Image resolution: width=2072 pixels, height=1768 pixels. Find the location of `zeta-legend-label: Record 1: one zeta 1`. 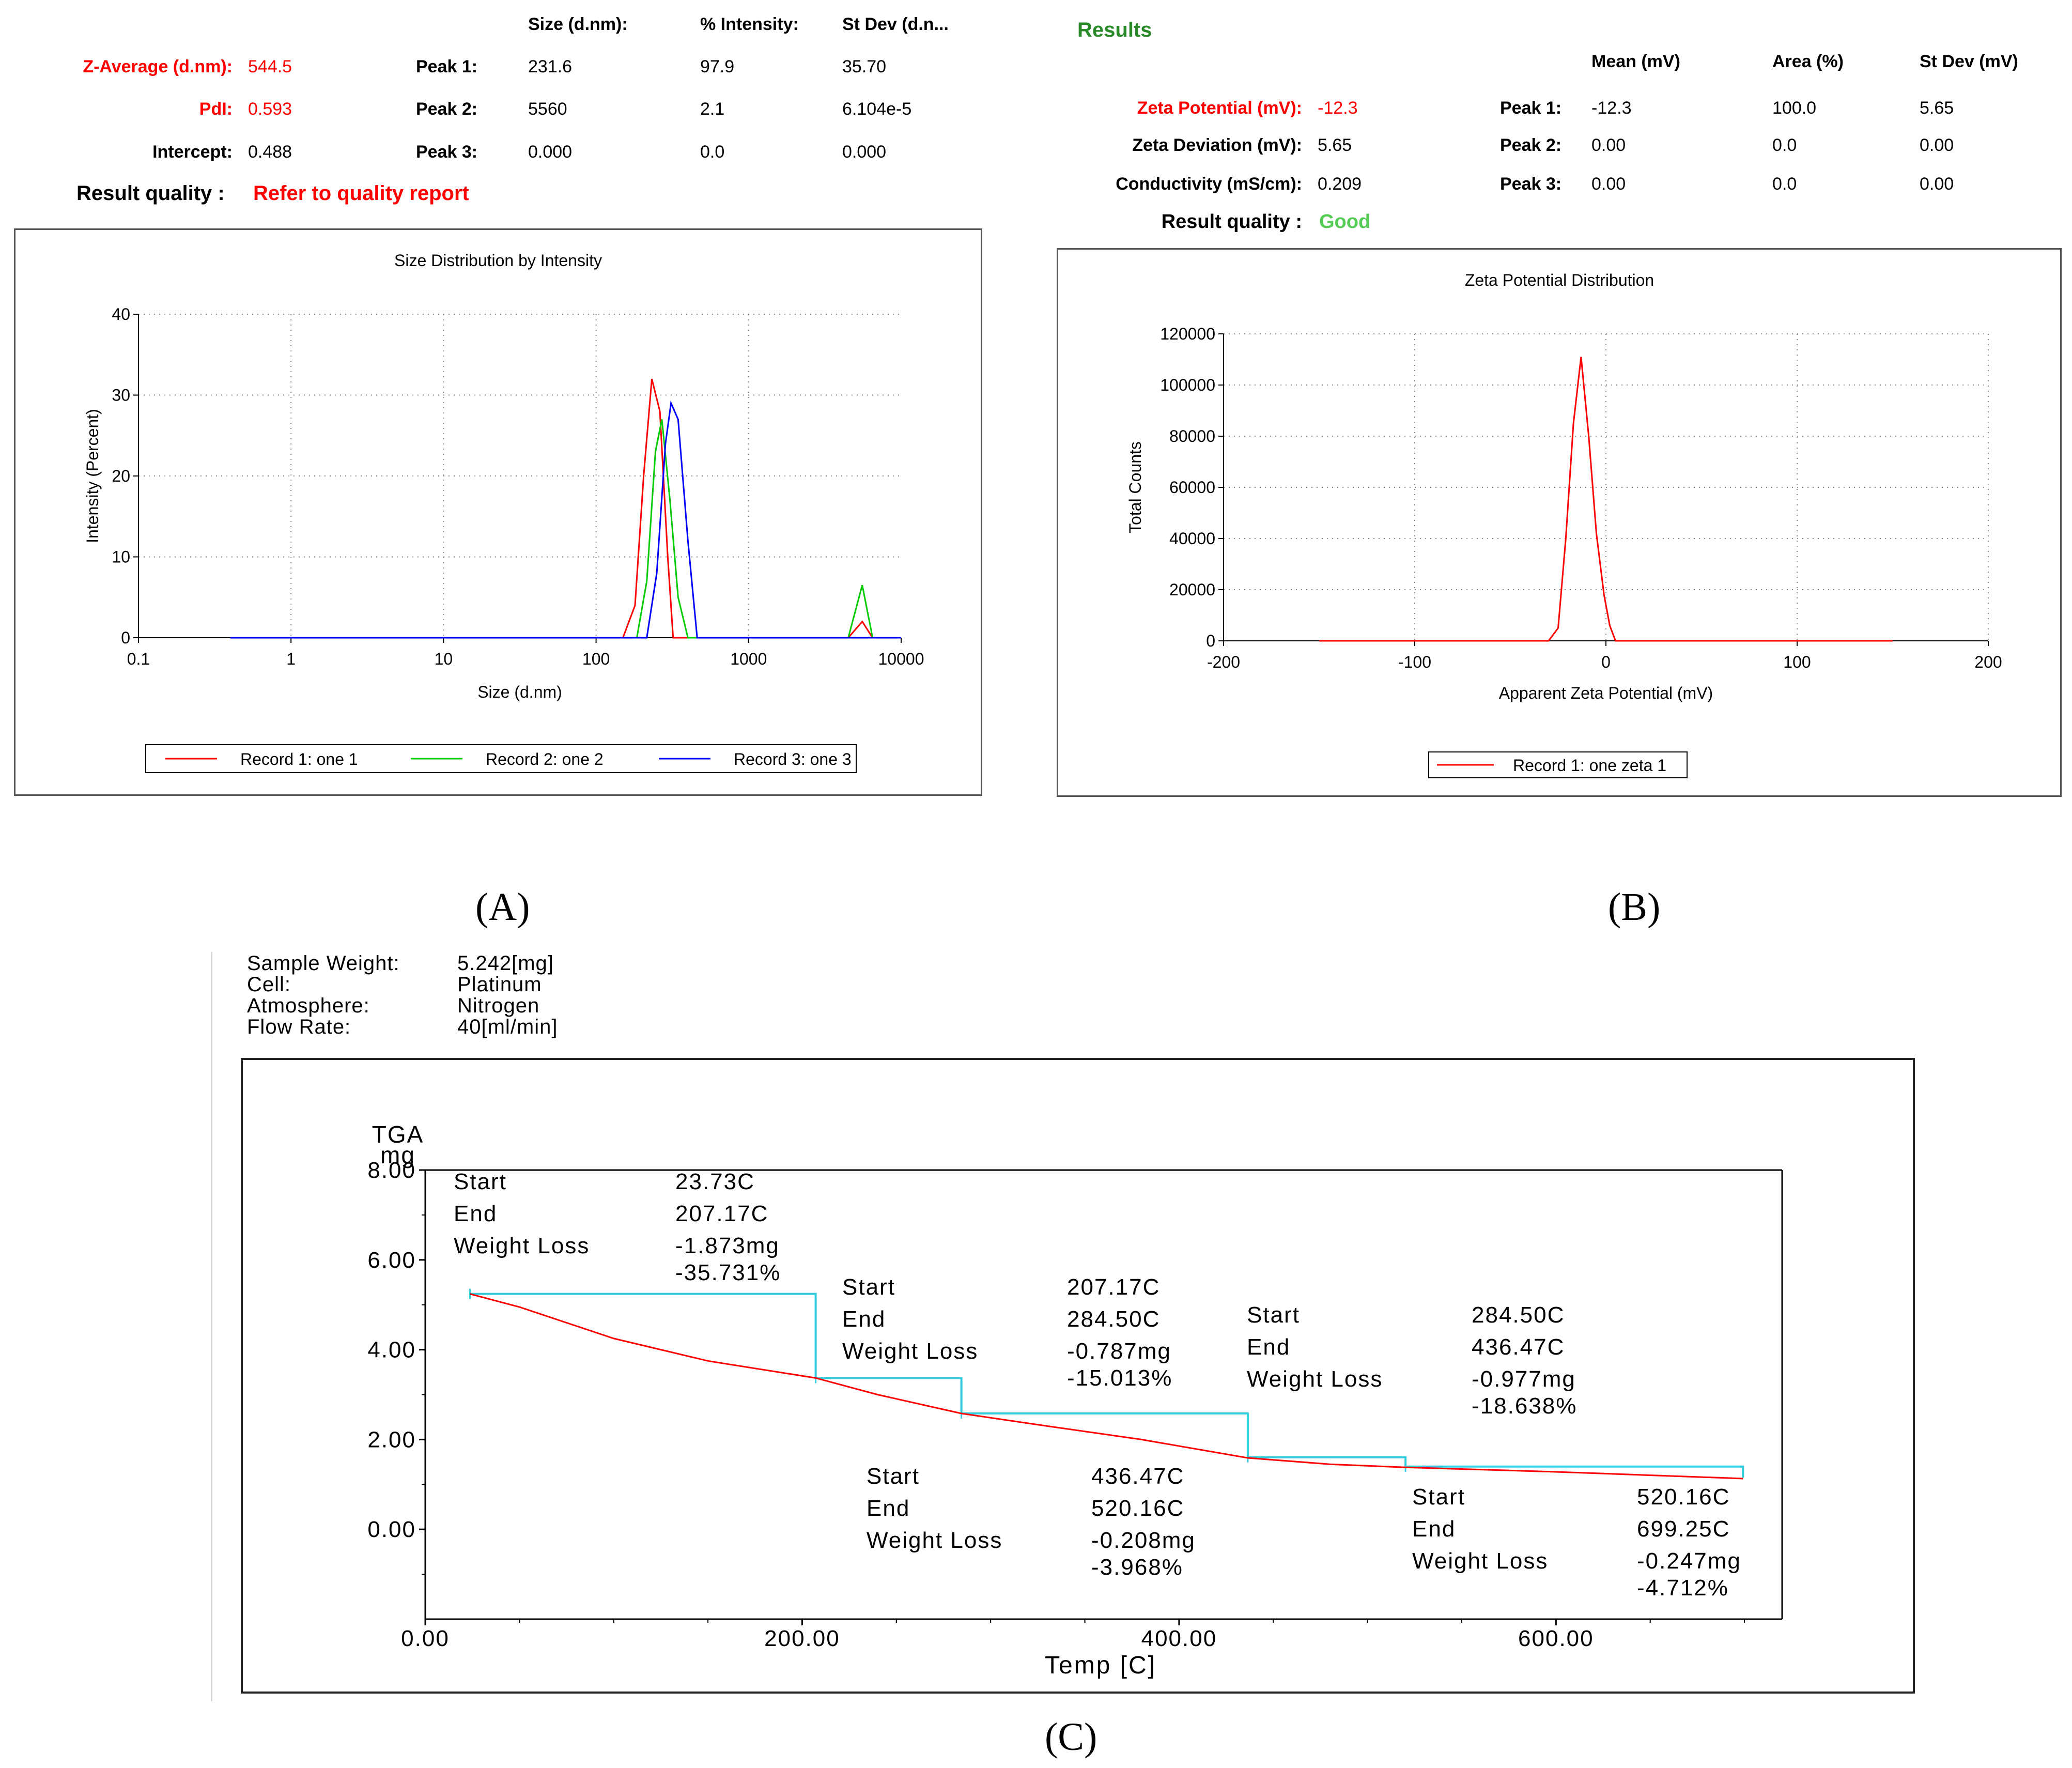

zeta-legend-label: Record 1: one zeta 1 is located at coordinates (1589, 765).